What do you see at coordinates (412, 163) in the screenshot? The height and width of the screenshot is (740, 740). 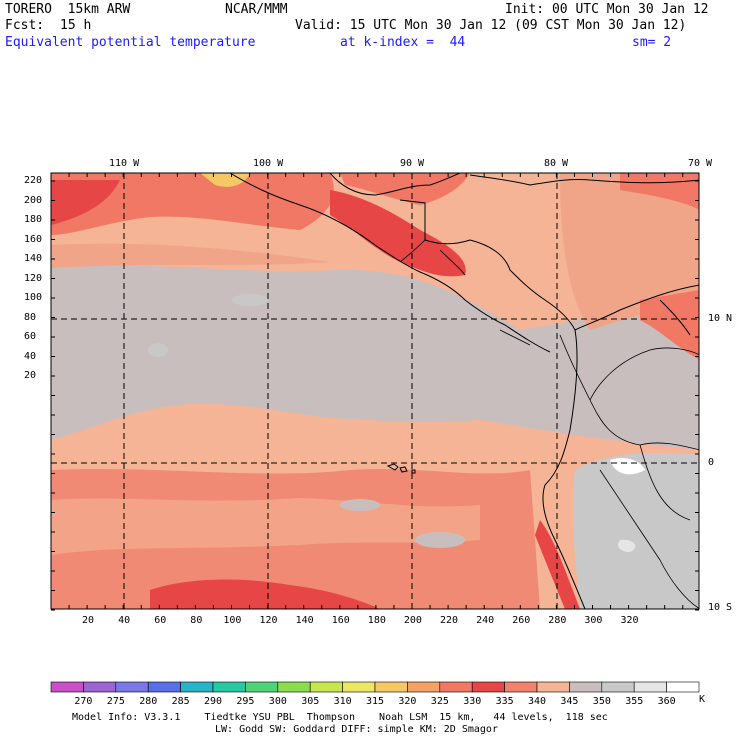 I see `lon-label: 90 W` at bounding box center [412, 163].